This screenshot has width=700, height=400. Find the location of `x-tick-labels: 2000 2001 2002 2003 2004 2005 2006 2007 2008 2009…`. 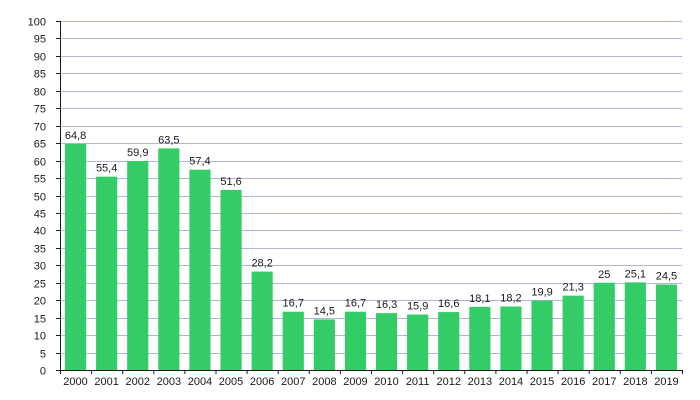

x-tick-labels: 2000 2001 2002 2003 2004 2005 2006 2007 2008 2009… is located at coordinates (370, 382).